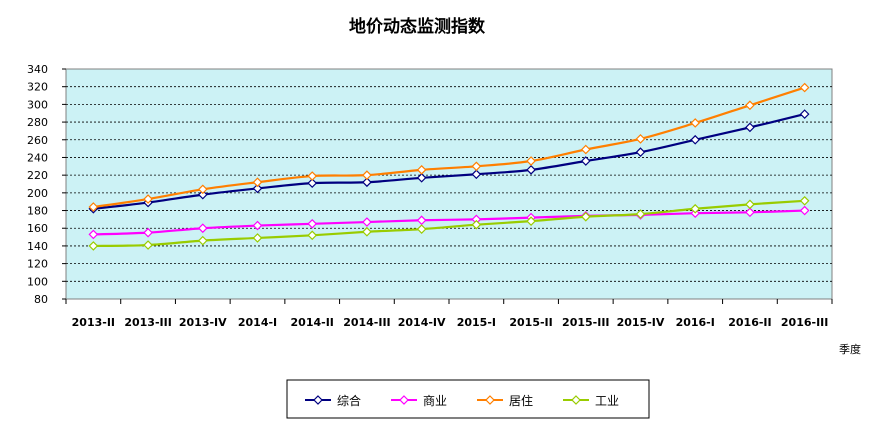 This screenshot has height=432, width=881. What do you see at coordinates (349, 400) in the screenshot?
I see `legend-label: 综合` at bounding box center [349, 400].